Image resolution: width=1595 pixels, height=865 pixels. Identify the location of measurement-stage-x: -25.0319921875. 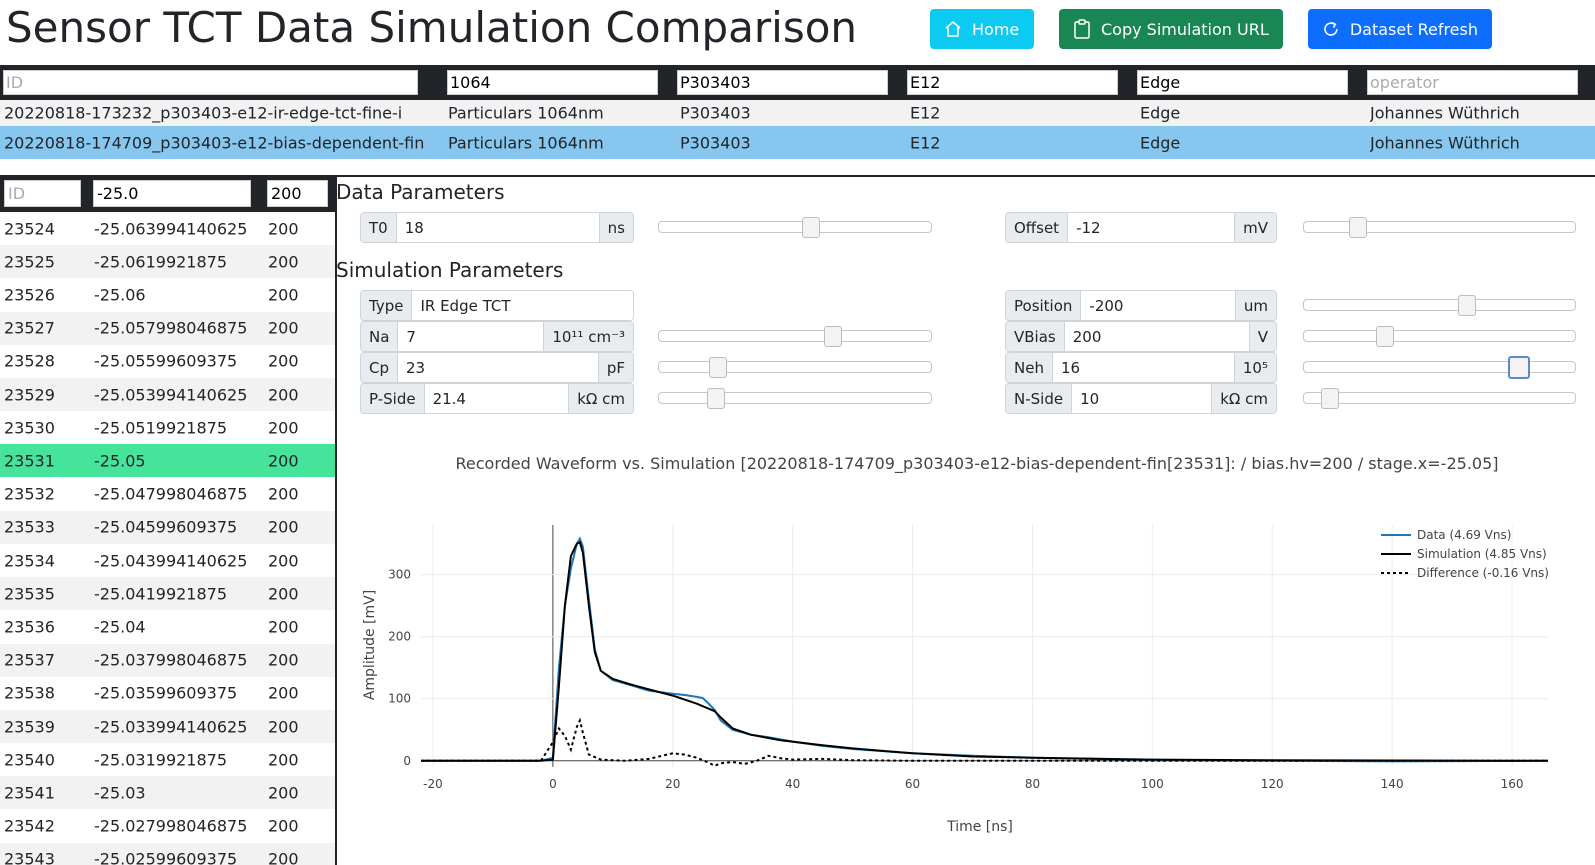
(161, 760).